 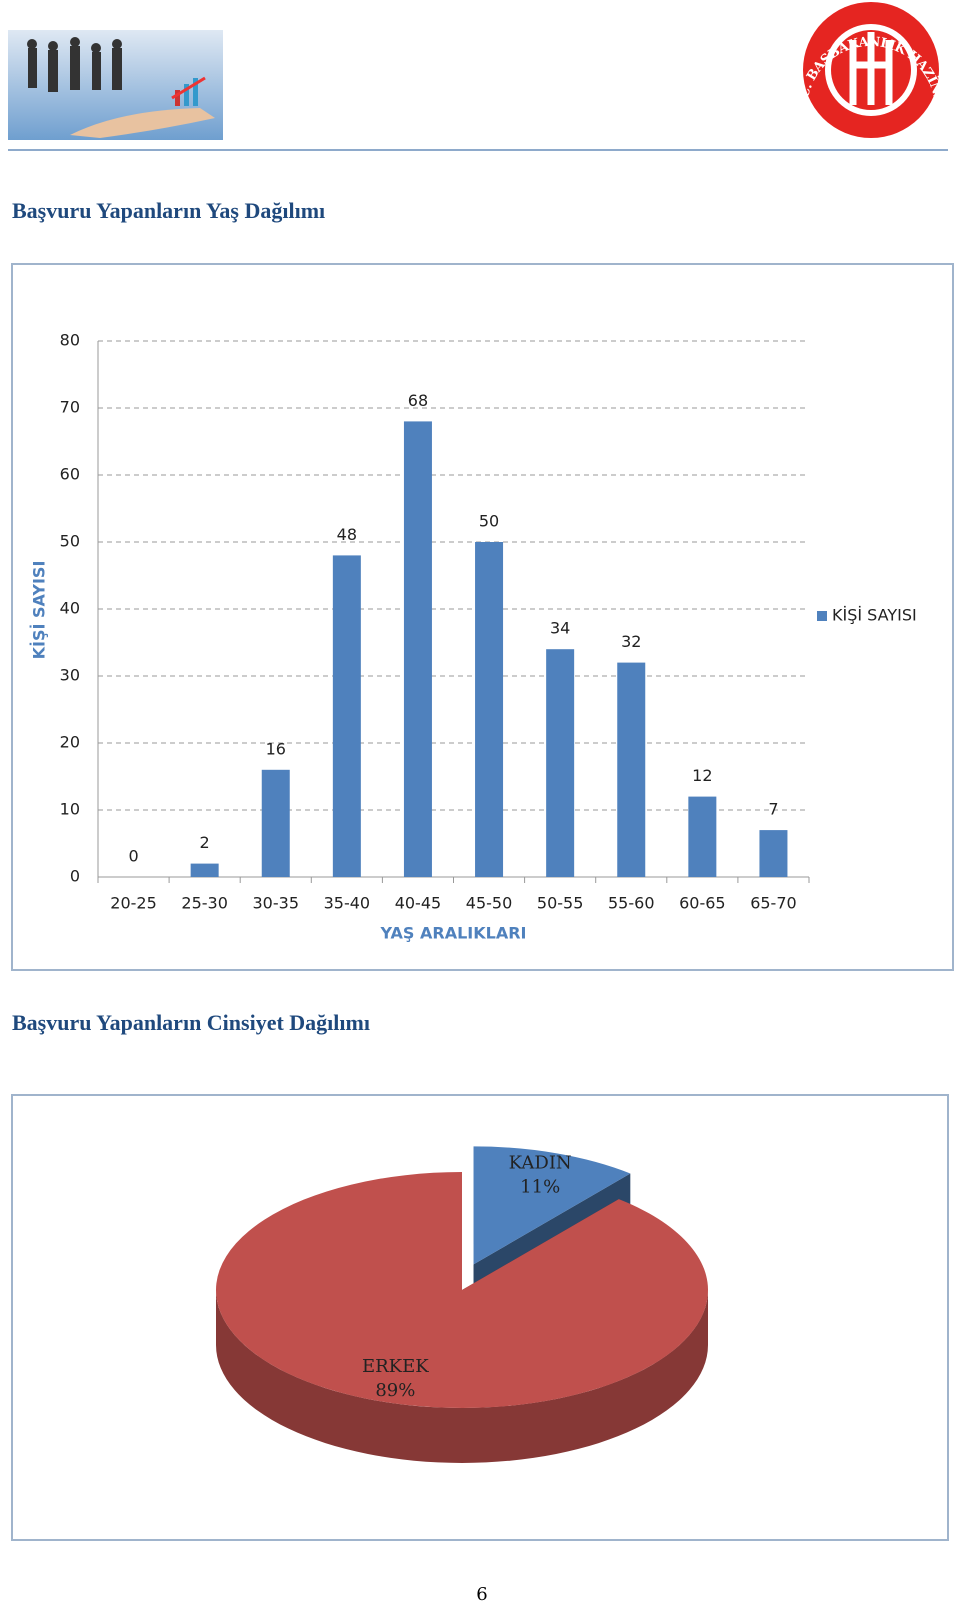 I want to click on y-tick-label: 0, so click(x=75, y=876).